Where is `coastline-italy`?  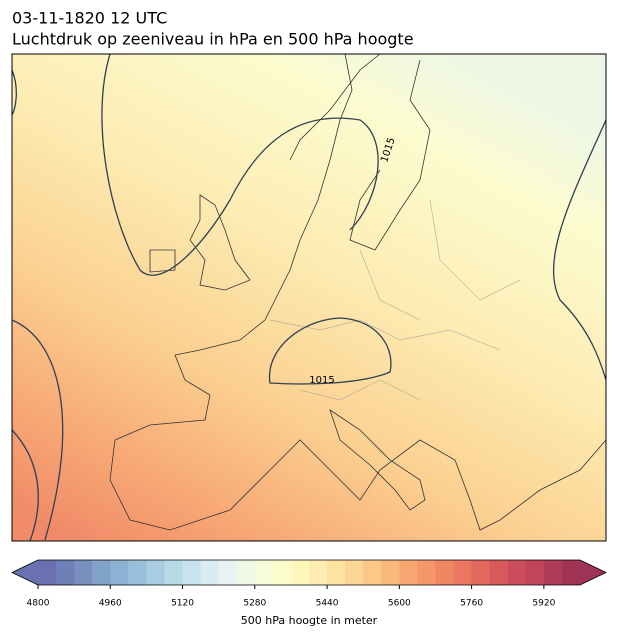 coastline-italy is located at coordinates (377, 460).